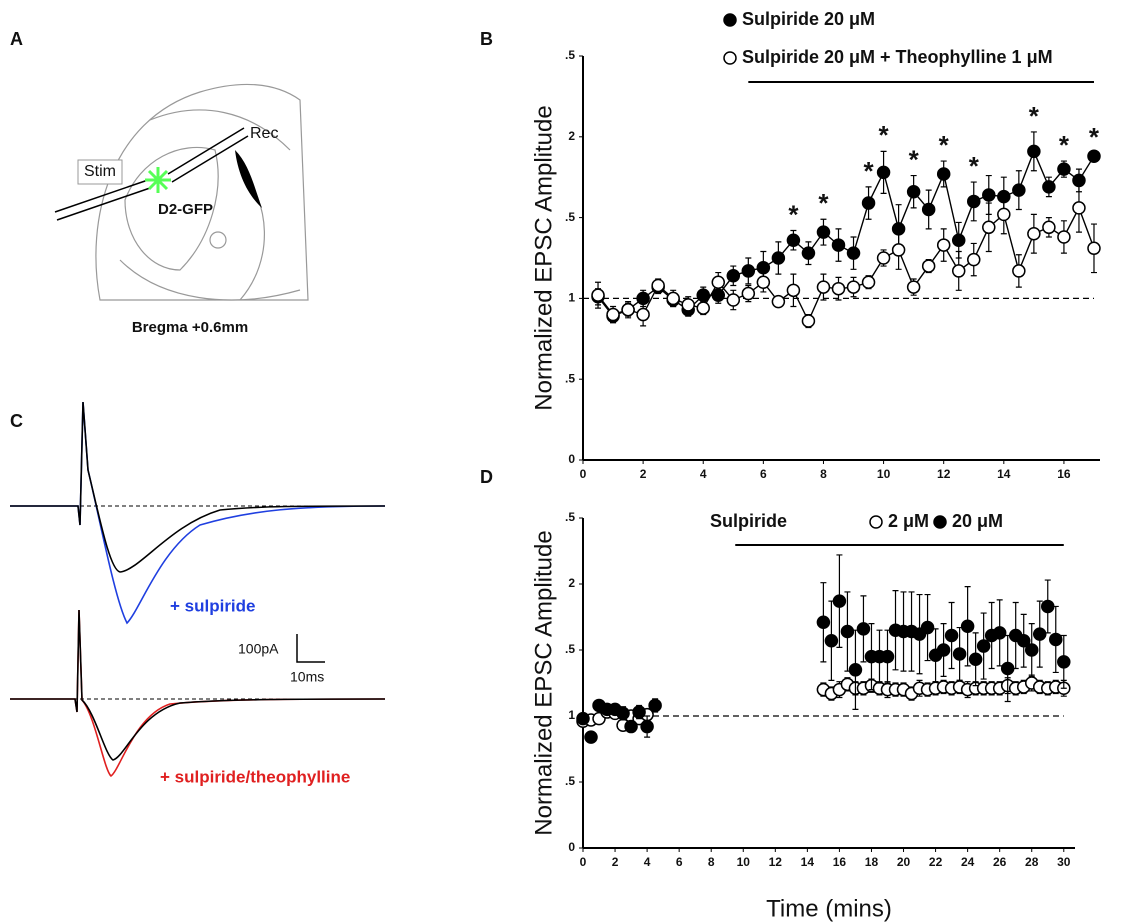 The image size is (1125, 924). I want to click on panel-letter: B, so click(486, 39).